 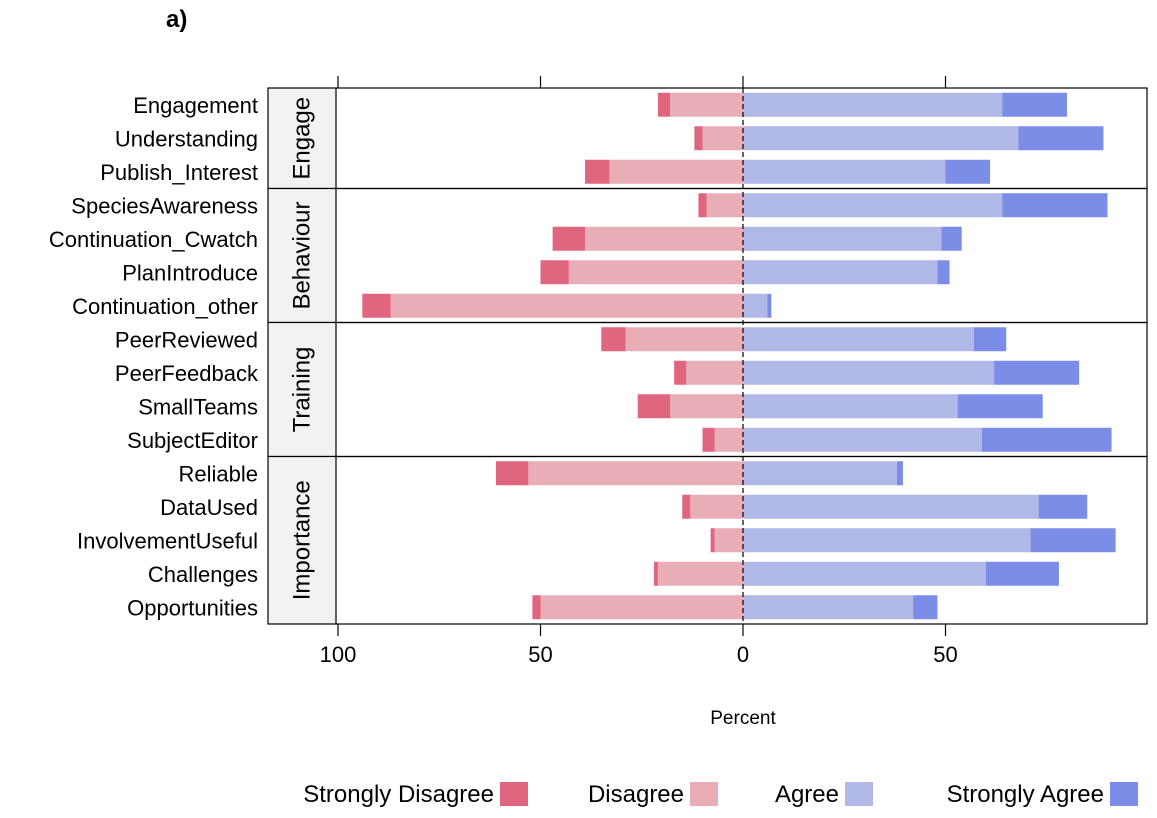 I want to click on bar-strongly-agree-publish-interest, so click(x=968, y=171).